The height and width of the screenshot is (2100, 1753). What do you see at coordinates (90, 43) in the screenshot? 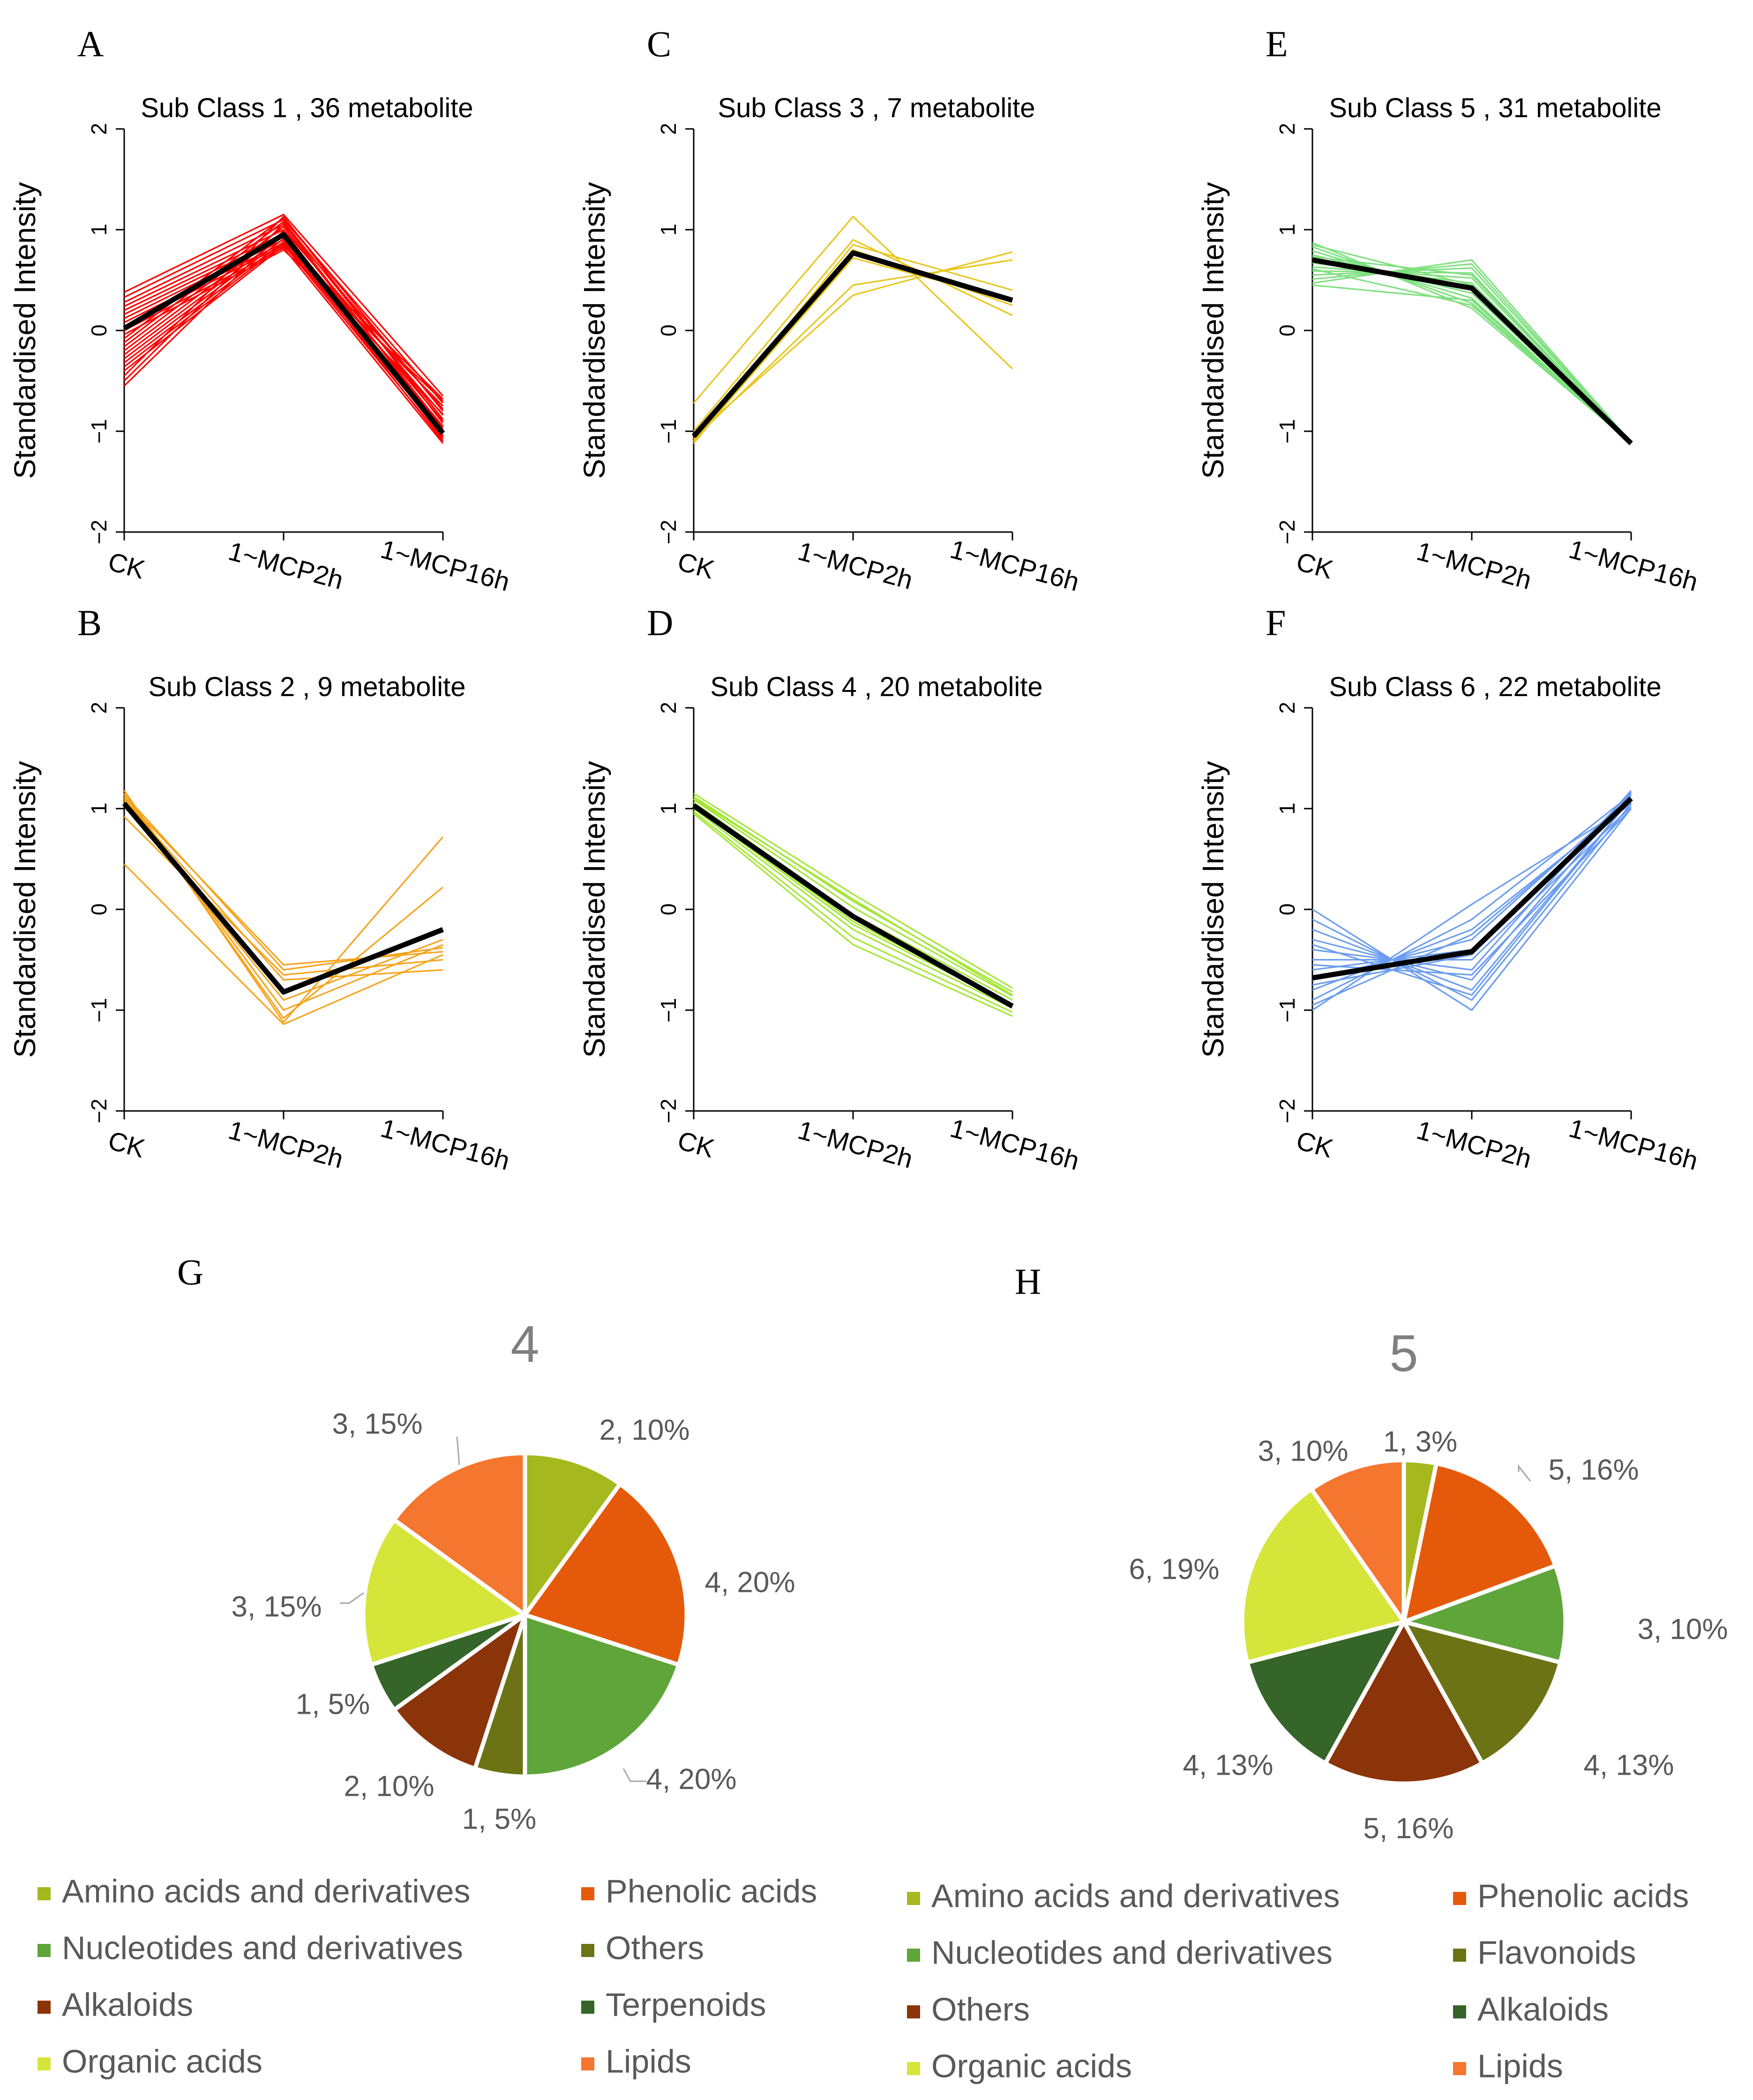
I see `panel-letter: A` at bounding box center [90, 43].